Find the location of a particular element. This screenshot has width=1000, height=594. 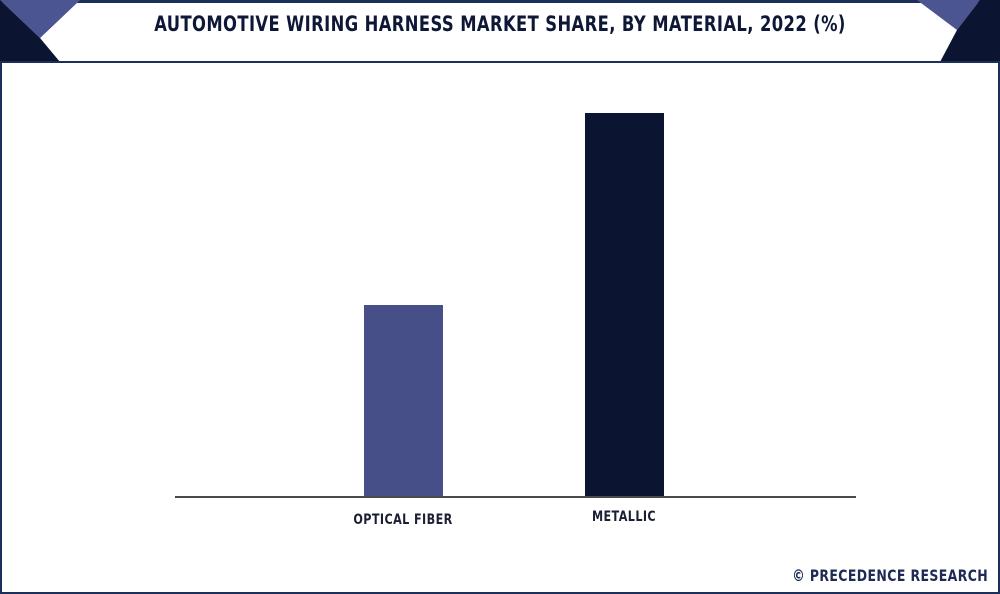

x-label-optical-fiber: OPTICAL FIBER is located at coordinates (403, 520).